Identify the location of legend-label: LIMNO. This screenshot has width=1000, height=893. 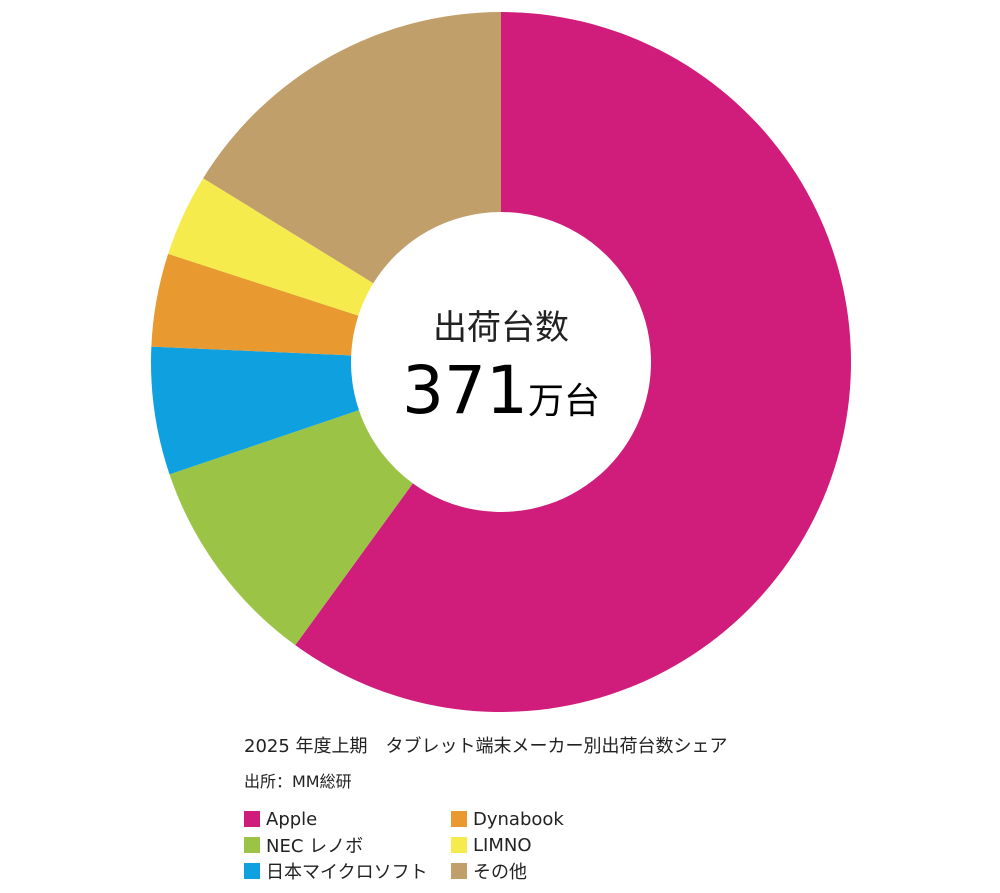
(502, 845).